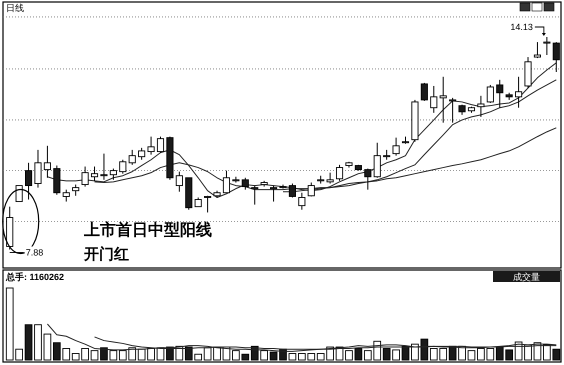 Image resolution: width=564 pixels, height=365 pixels. Describe the element at coordinates (35, 253) in the screenshot. I see `annotation: 7.88` at that location.